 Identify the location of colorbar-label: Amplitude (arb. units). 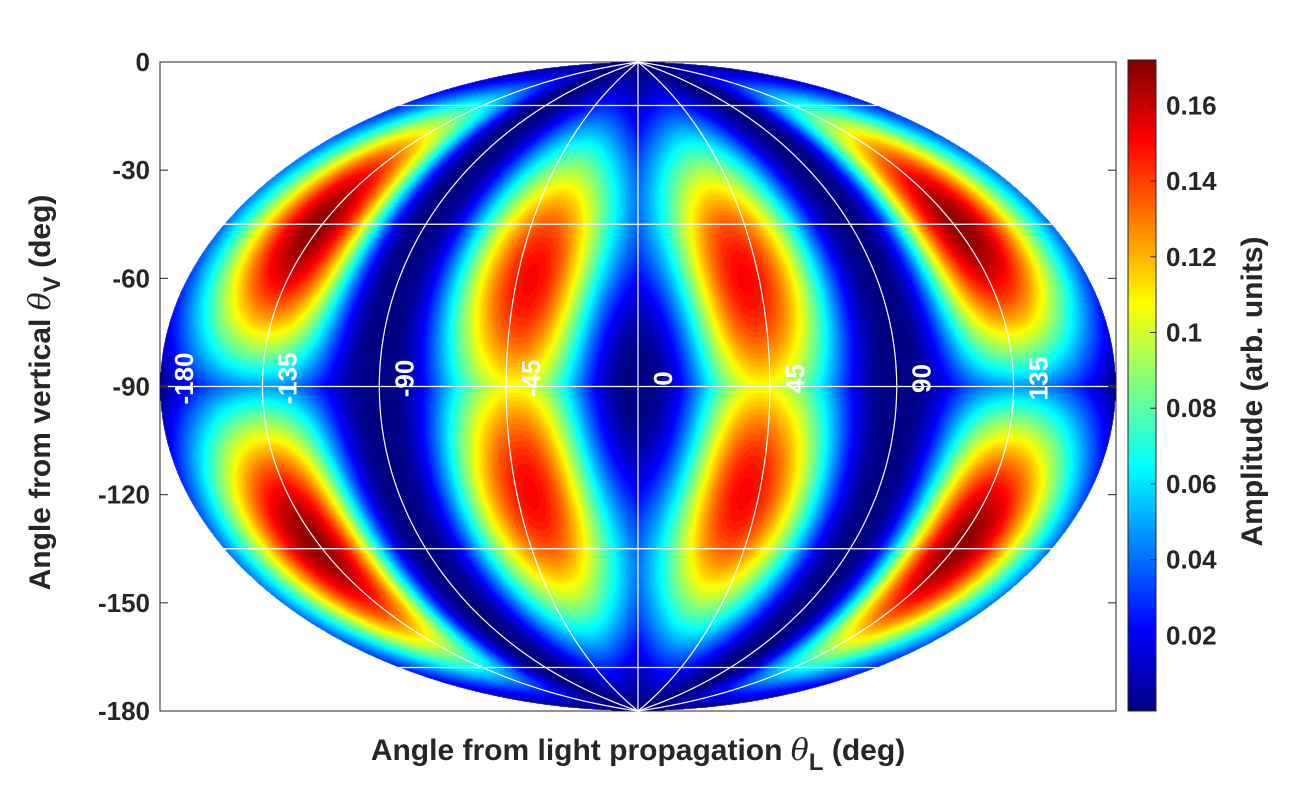
(1252, 392).